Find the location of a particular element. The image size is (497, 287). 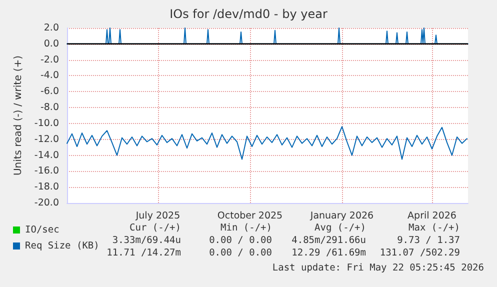

text: Min (-/+) is located at coordinates (246, 228).